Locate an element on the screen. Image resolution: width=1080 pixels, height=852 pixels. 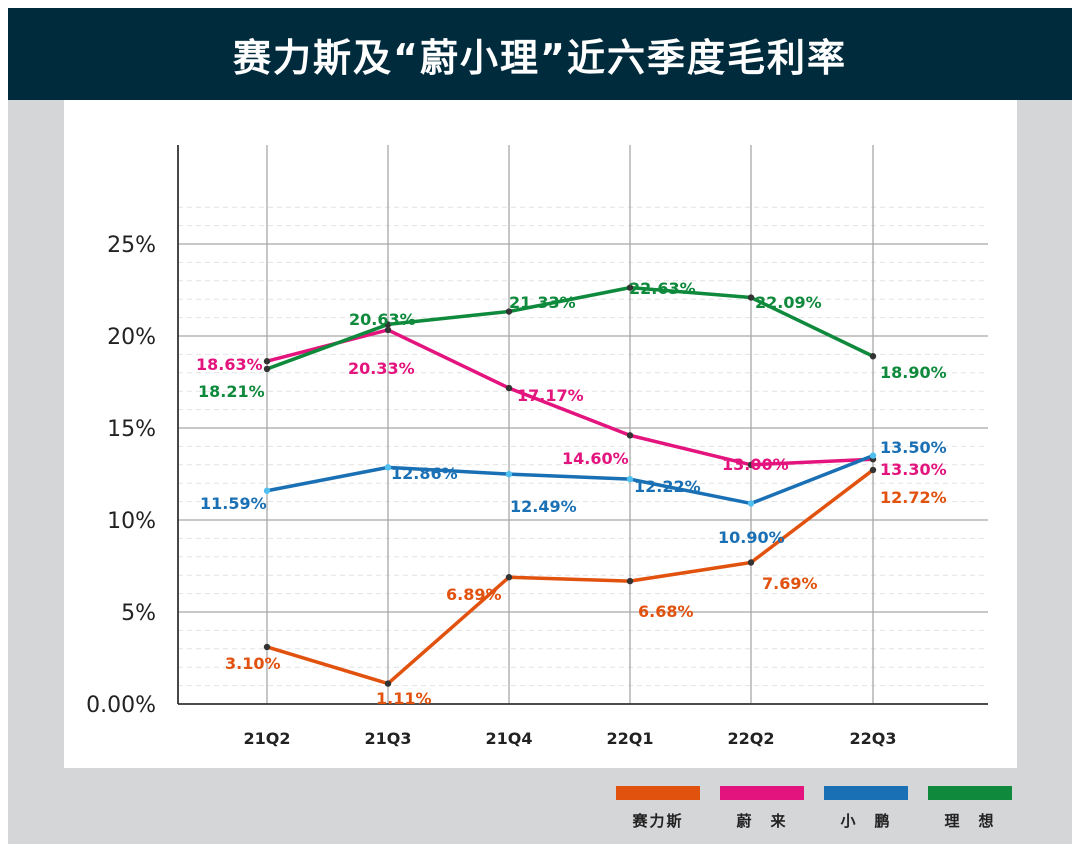
xpeng-data-label: 10.90% is located at coordinates (751, 537).